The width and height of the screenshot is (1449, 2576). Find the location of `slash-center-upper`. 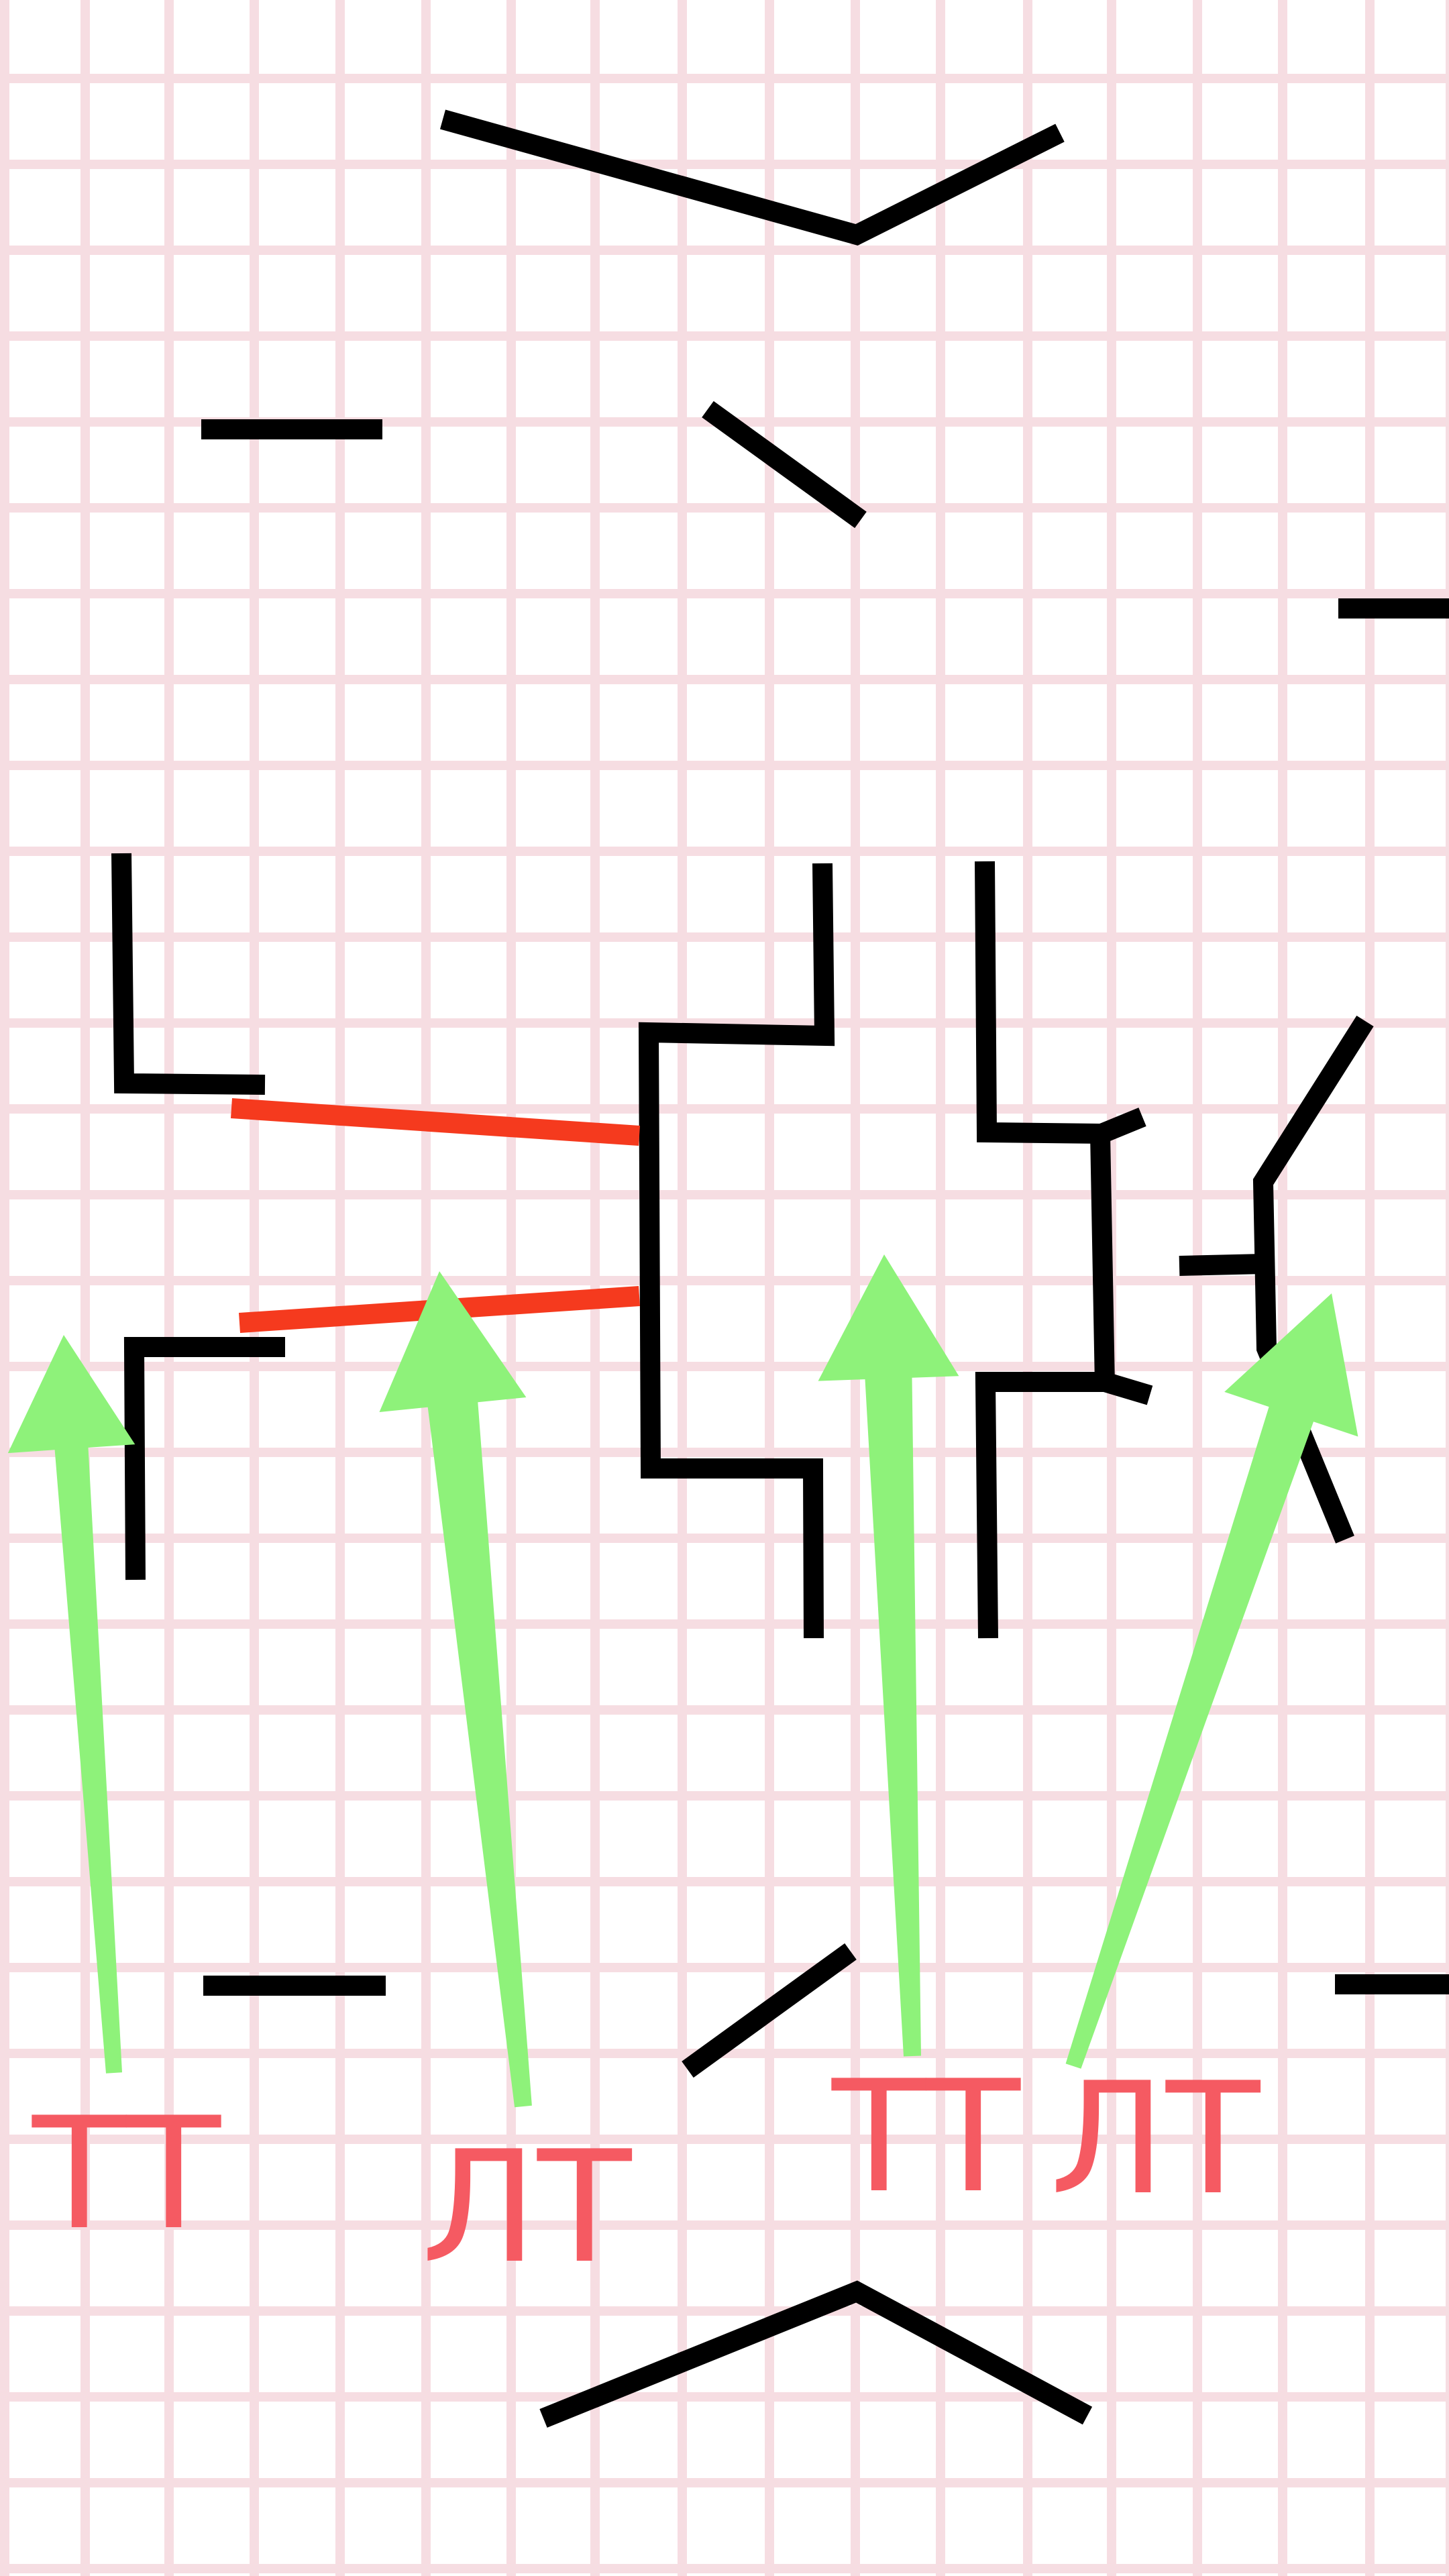

slash-center-upper is located at coordinates (784, 464).